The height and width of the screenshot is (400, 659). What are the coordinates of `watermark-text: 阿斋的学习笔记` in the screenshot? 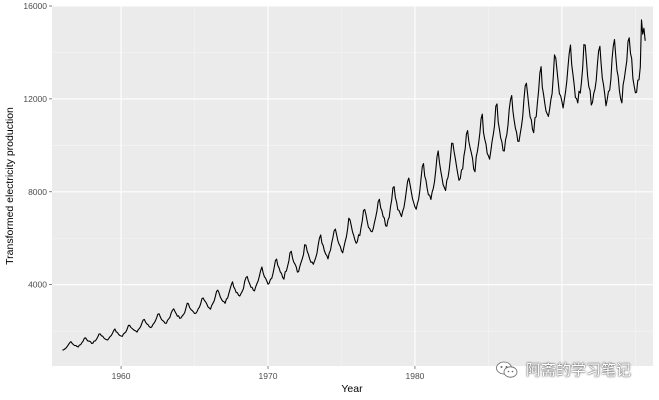 It's located at (579, 370).